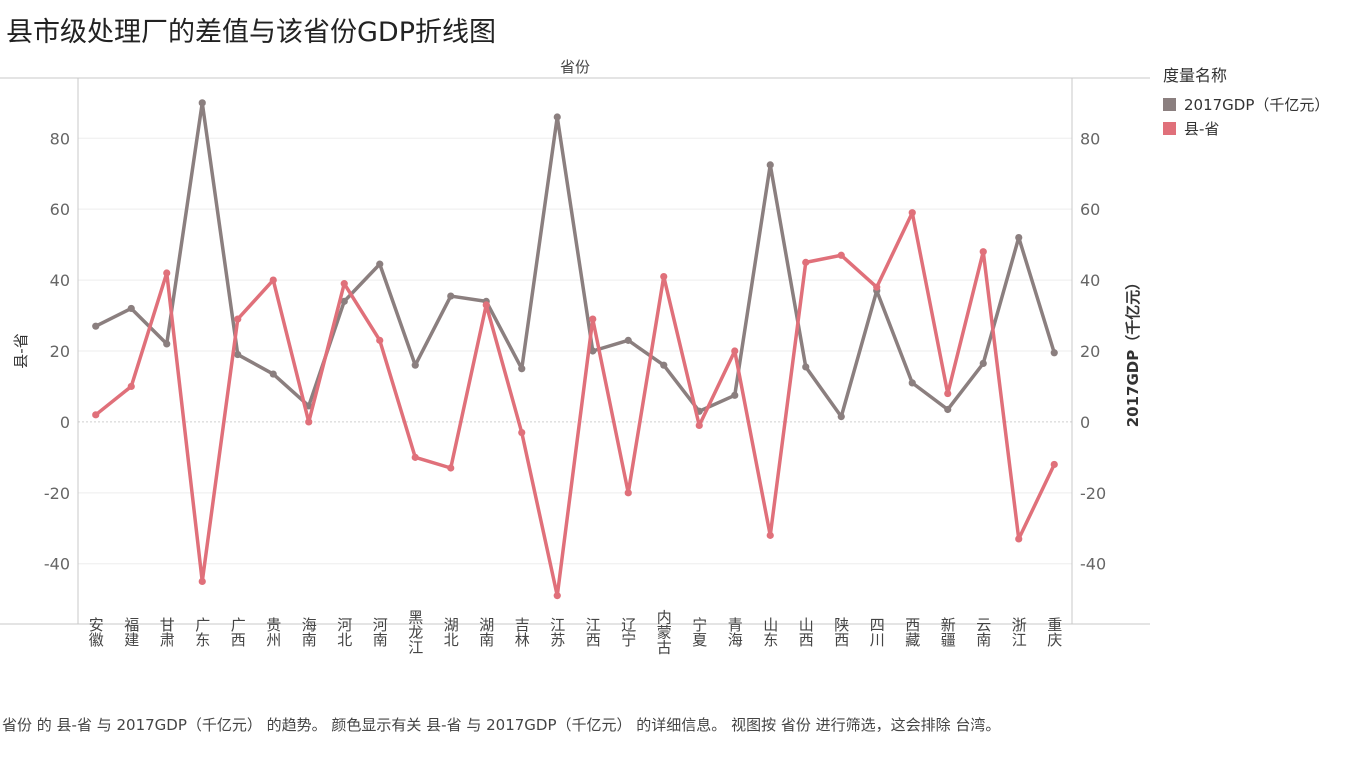  I want to click on y-tick-left: -40, so click(57, 564).